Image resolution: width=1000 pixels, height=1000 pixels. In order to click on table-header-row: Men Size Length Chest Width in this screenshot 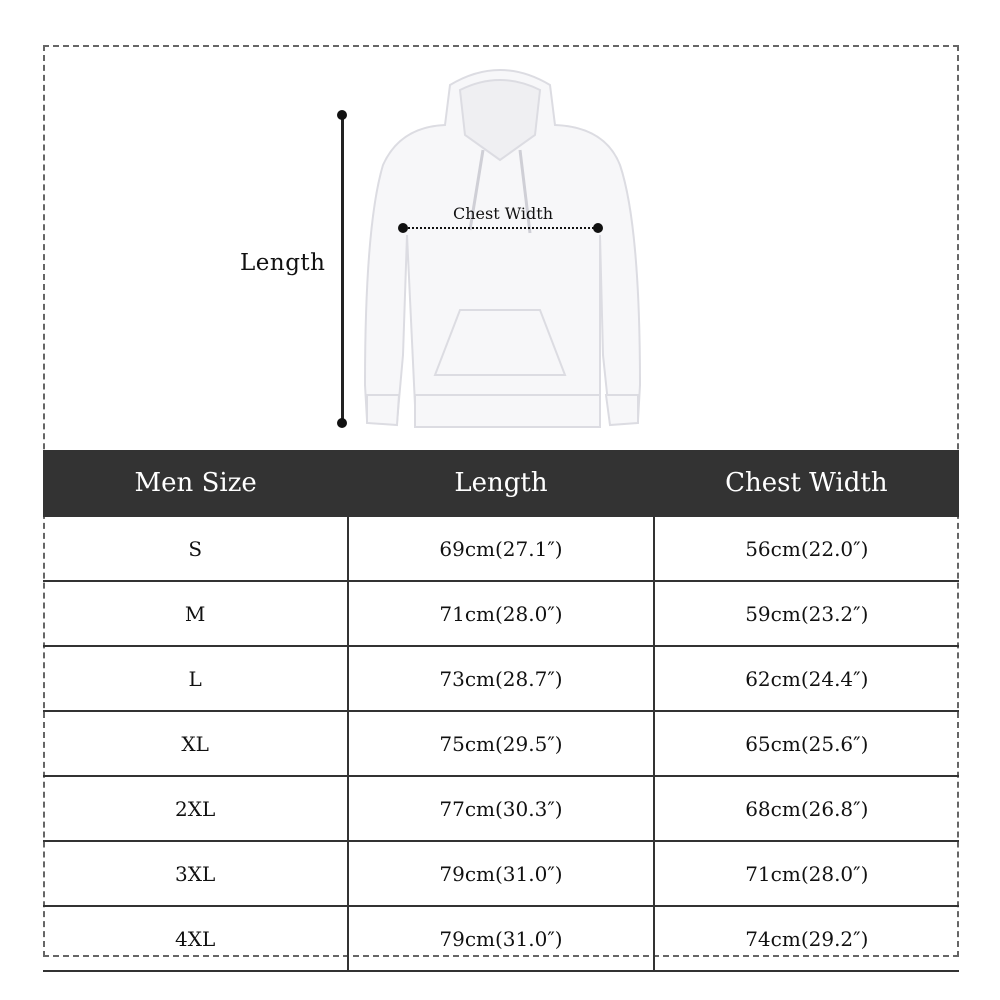, I will do `click(501, 483)`.